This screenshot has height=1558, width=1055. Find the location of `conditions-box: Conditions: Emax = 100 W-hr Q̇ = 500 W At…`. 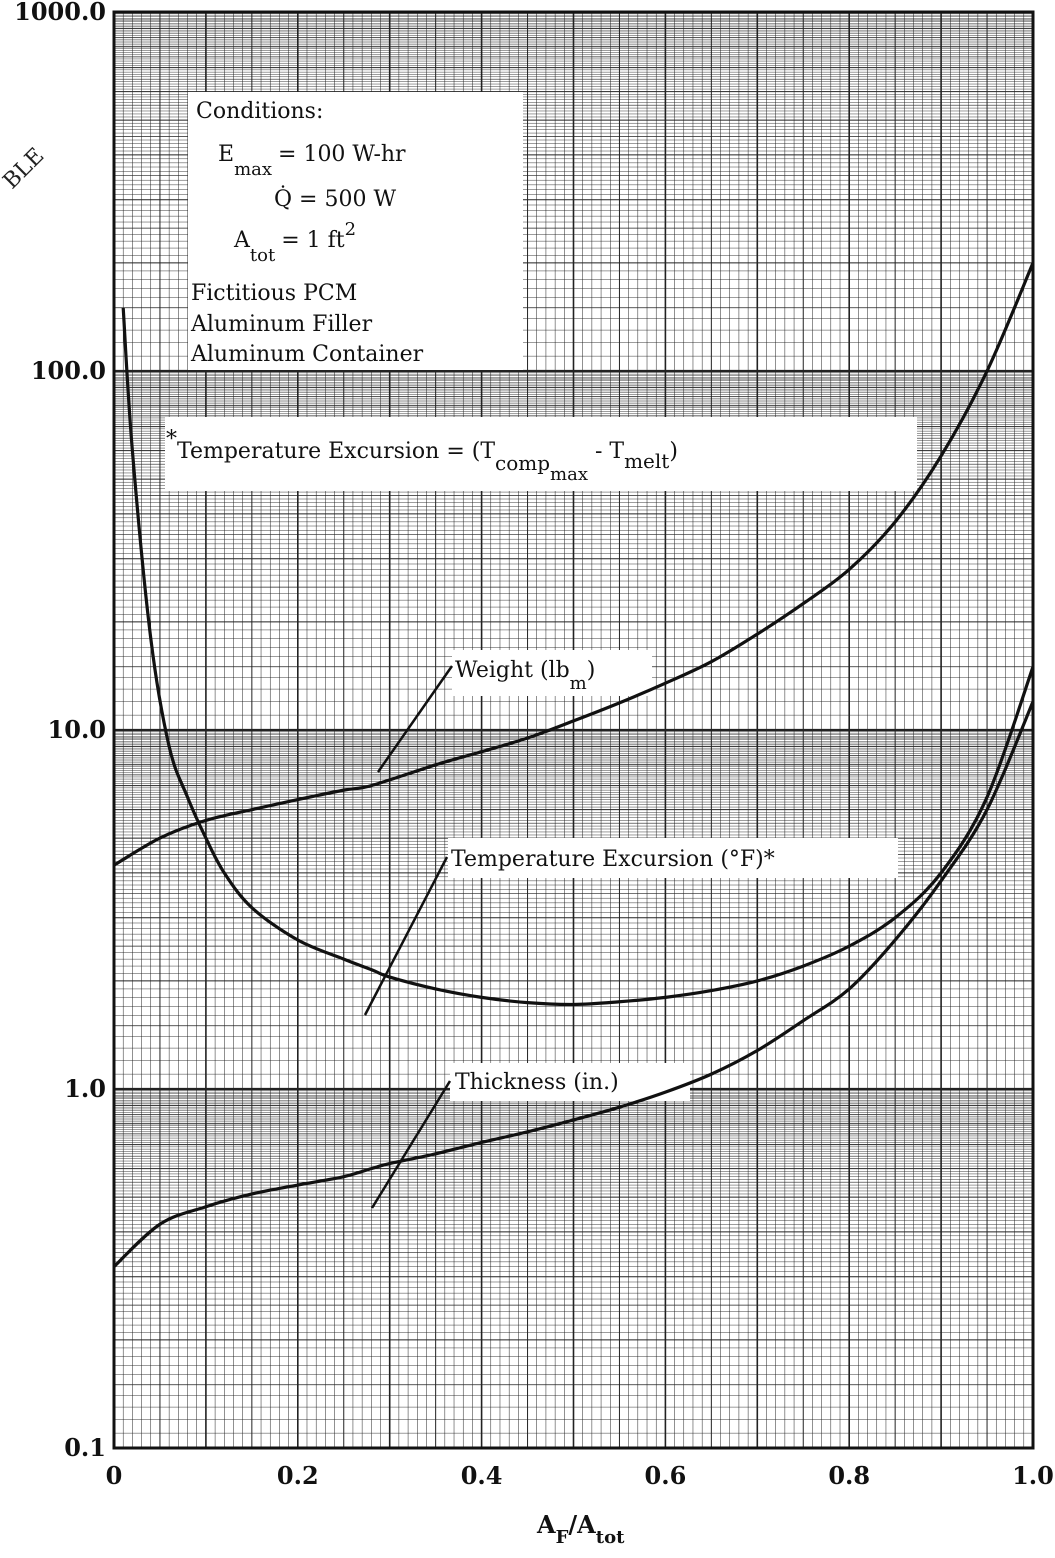

conditions-box: Conditions: Emax = 100 W-hr Q̇ = 500 W At… is located at coordinates (355, 231).